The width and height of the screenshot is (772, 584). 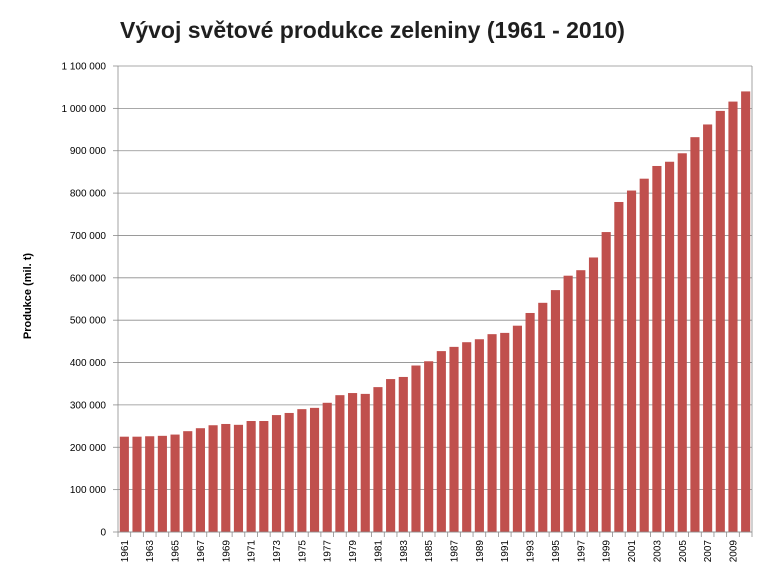 What do you see at coordinates (88, 405) in the screenshot?
I see `y-tick-label: 300 000` at bounding box center [88, 405].